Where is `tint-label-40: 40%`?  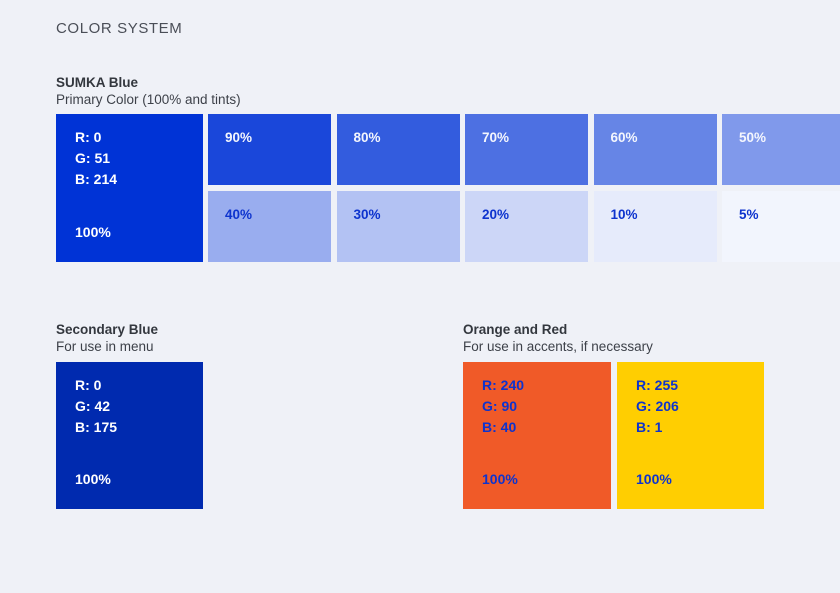
tint-label-40: 40% is located at coordinates (239, 214).